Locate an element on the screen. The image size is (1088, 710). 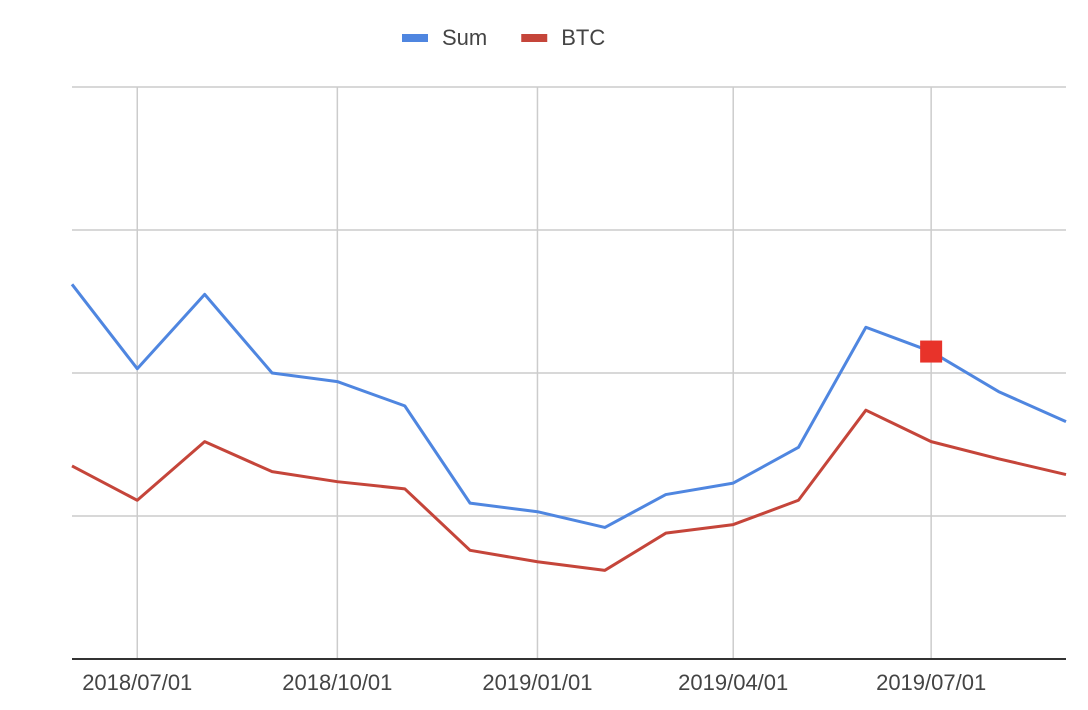
highlight-marker is located at coordinates (931, 351).